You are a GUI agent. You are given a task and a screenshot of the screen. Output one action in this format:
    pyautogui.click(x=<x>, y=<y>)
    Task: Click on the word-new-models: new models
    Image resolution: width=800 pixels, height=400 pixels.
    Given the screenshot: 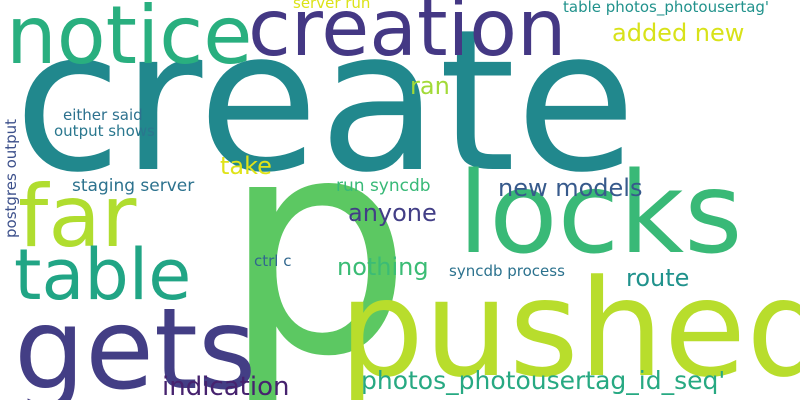 What is the action you would take?
    pyautogui.click(x=570, y=188)
    